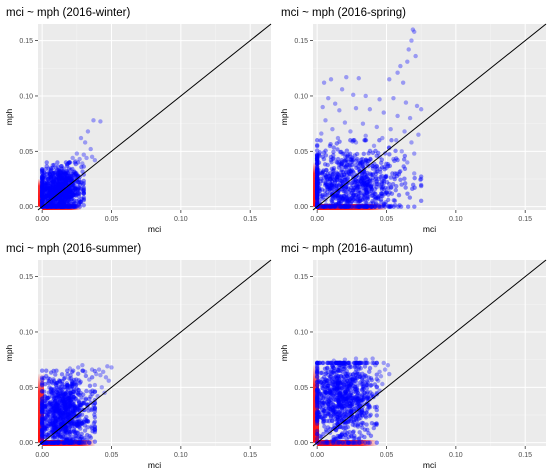  Describe the element at coordinates (301, 207) in the screenshot. I see `y-tick-label: 0.00` at that location.